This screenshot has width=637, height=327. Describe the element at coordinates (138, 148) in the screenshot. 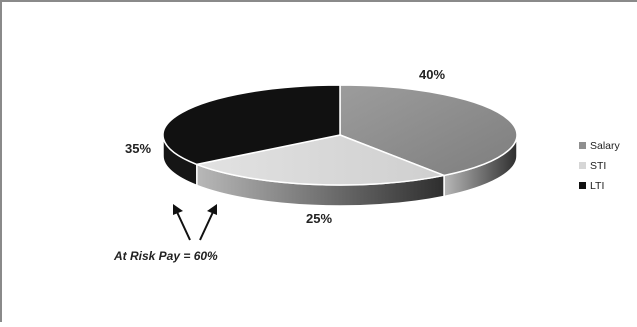

I see `data-label-lti: 35%` at that location.